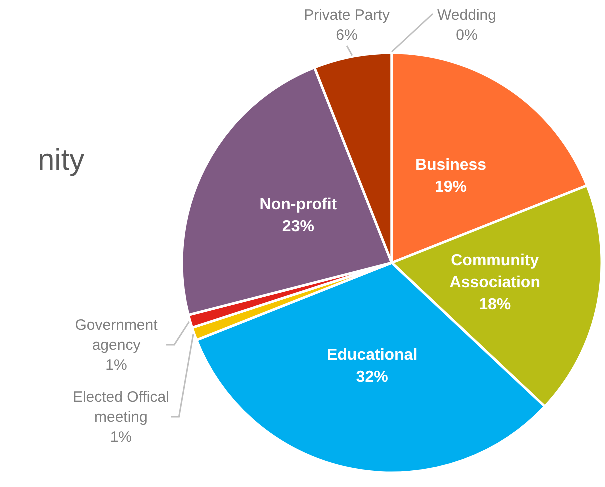 The width and height of the screenshot is (605, 487). I want to click on slice-label: Private Party, so click(347, 15).